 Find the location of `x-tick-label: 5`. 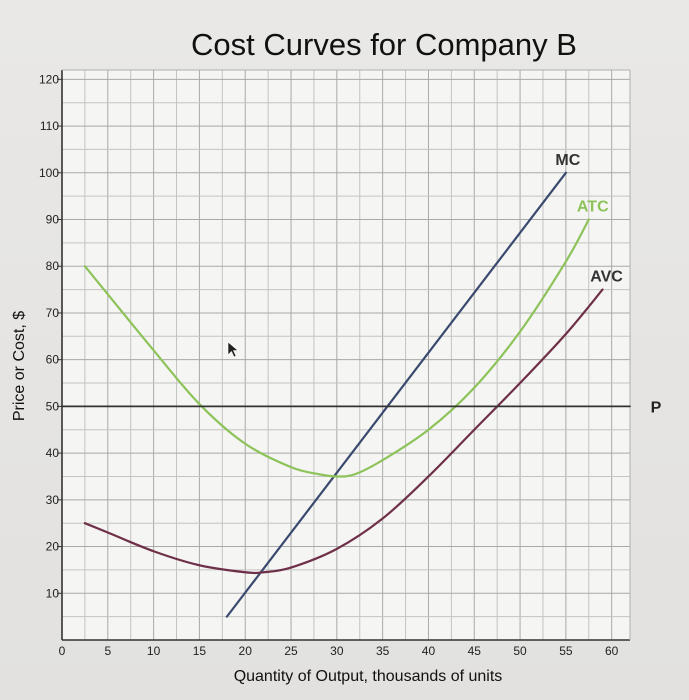

x-tick-label: 5 is located at coordinates (107, 651).